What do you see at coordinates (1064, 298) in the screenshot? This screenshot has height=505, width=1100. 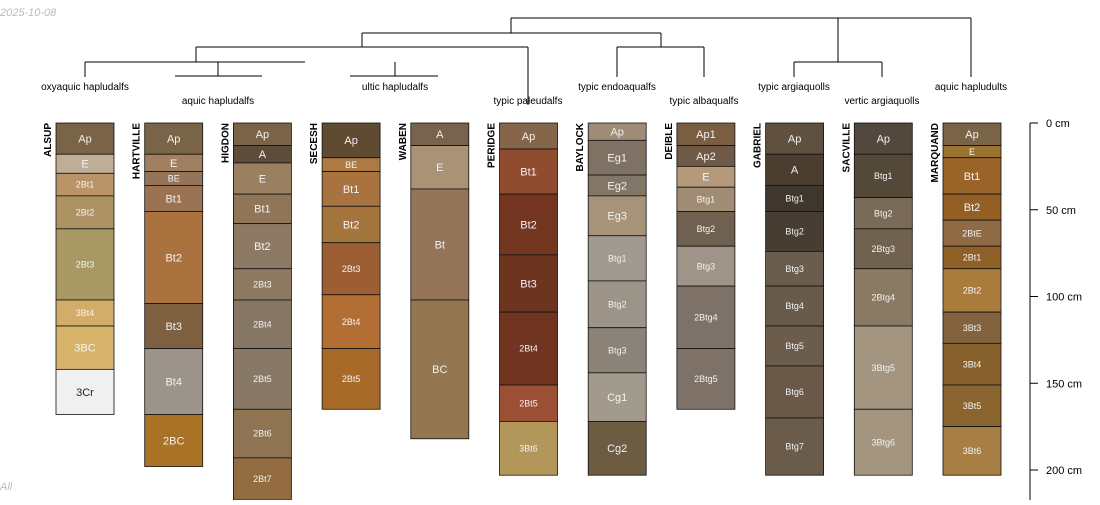 I see `axis-tick-label: 100 cm` at bounding box center [1064, 298].